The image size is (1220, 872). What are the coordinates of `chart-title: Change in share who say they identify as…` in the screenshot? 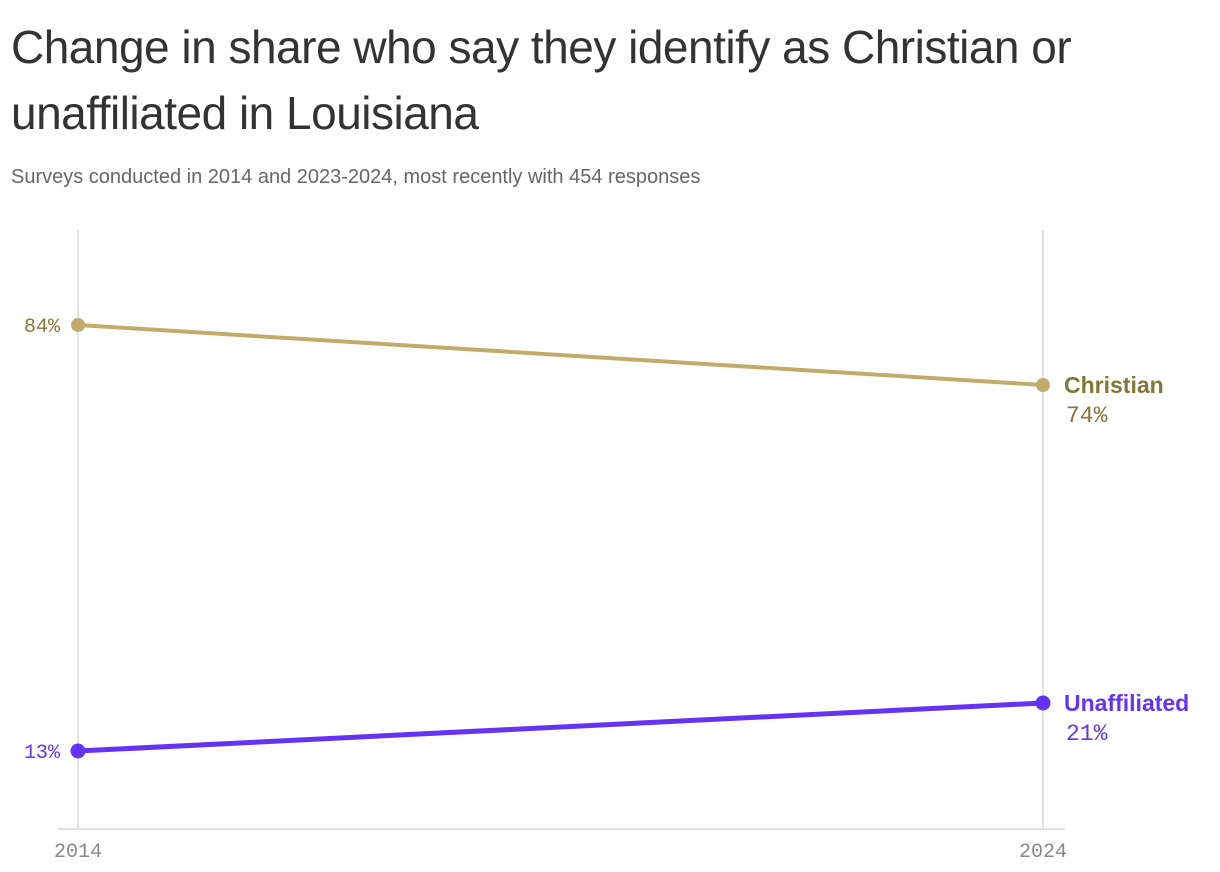 It's located at (541, 80).